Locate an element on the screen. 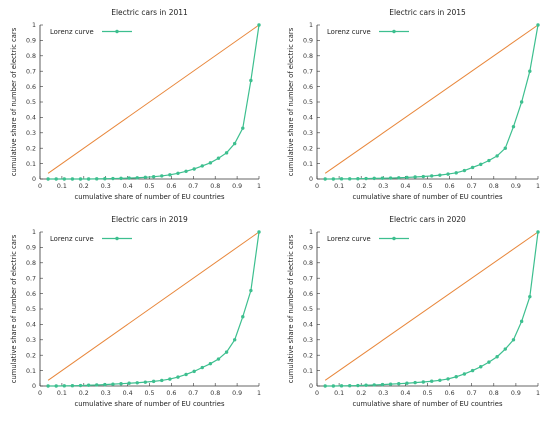 Image resolution: width=550 pixels, height=421 pixels. chart-title: Electric cars in 2011 is located at coordinates (149, 12).